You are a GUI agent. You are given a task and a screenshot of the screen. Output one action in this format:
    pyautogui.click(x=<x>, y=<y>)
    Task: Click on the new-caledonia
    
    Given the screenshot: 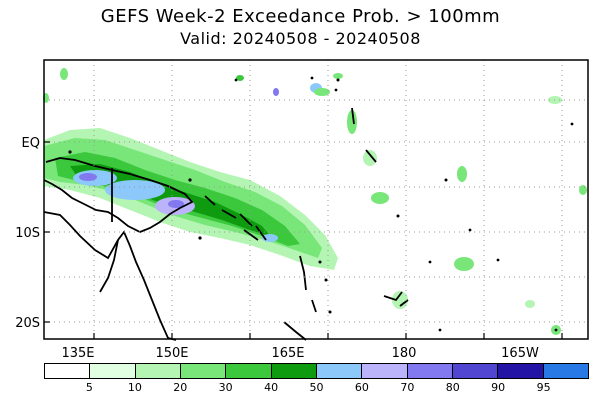 What is the action you would take?
    pyautogui.click(x=295, y=331)
    